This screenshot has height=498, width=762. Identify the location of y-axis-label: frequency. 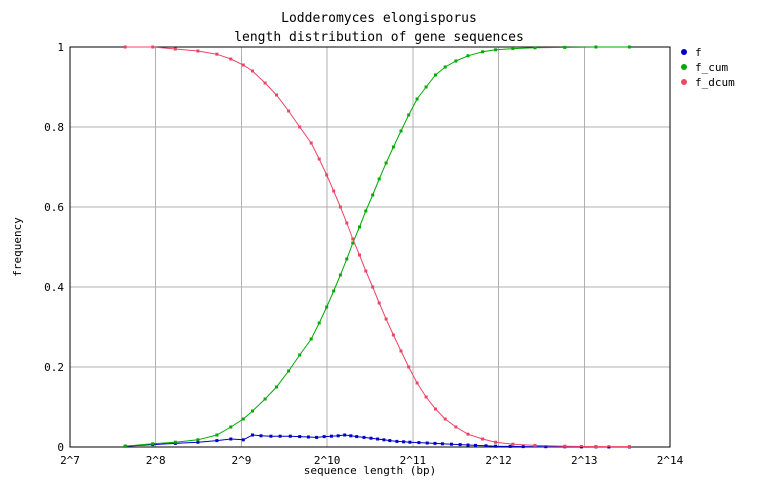
(17, 247).